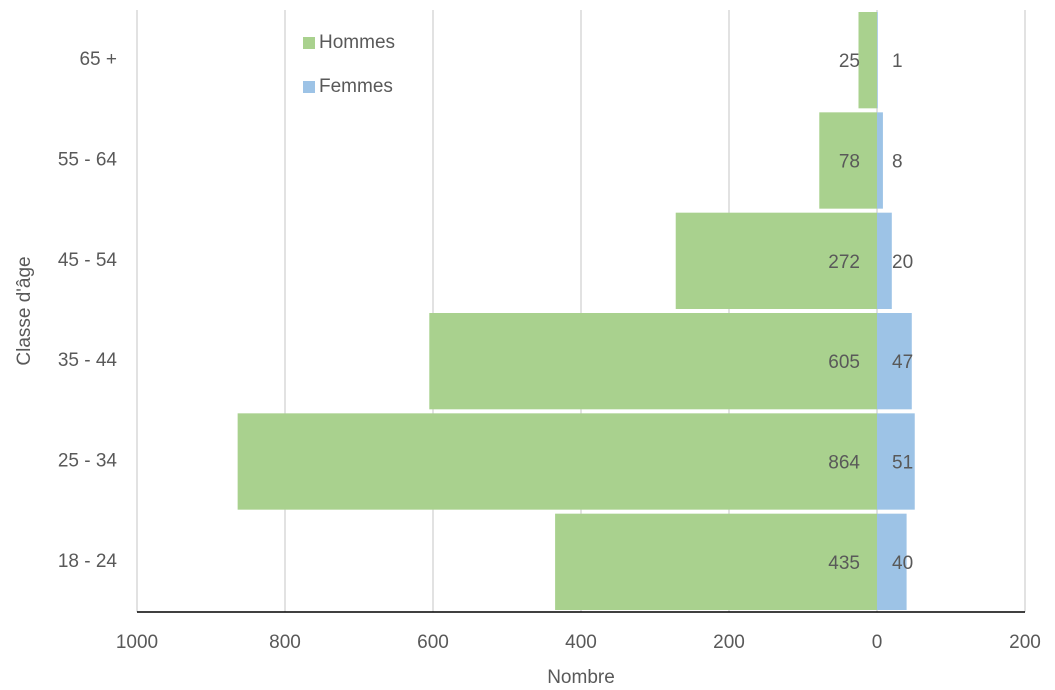  Describe the element at coordinates (877, 642) in the screenshot. I see `x-tick-label: 0` at that location.